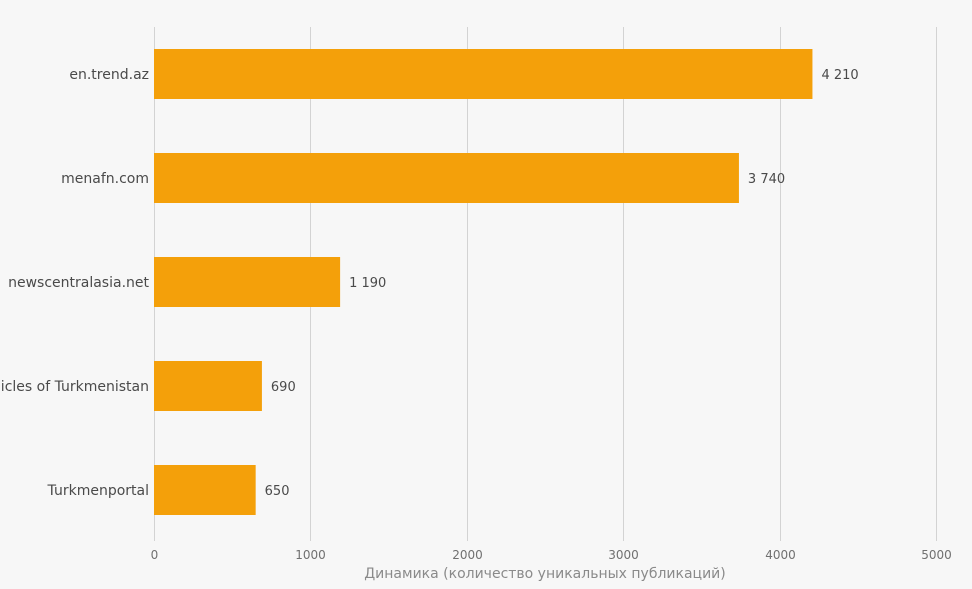 The image size is (972, 589). I want to click on value-label: 1 190, so click(367, 283).